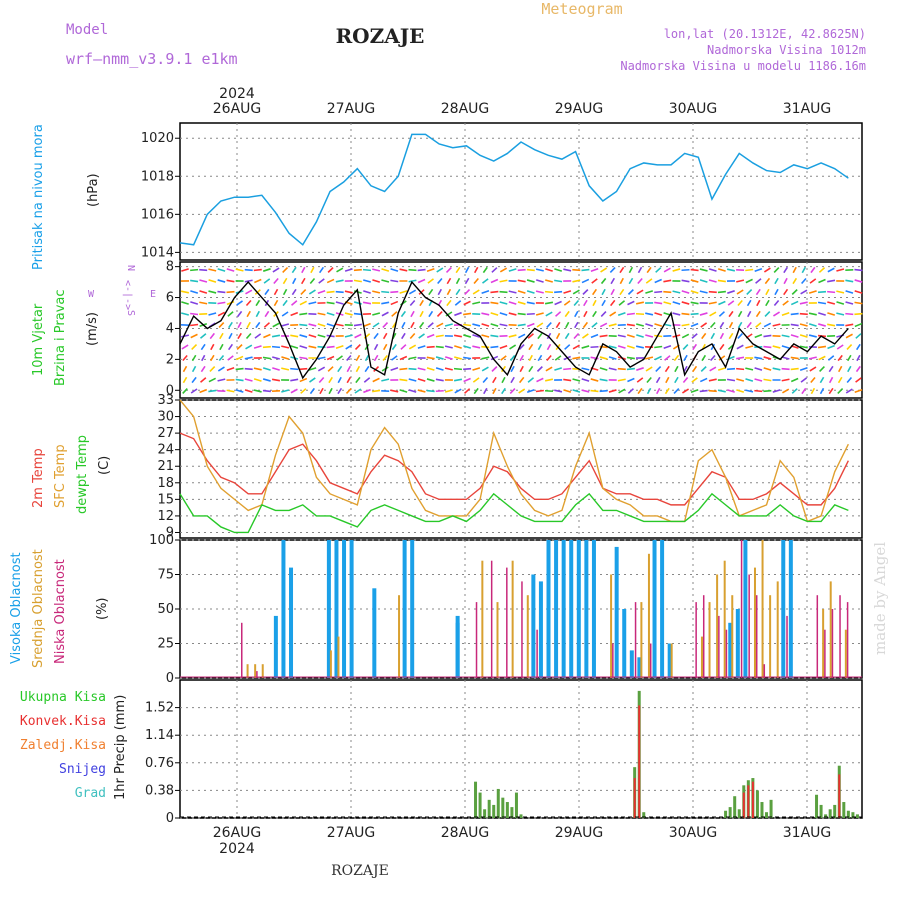 The height and width of the screenshot is (900, 900). What do you see at coordinates (360, 871) in the screenshot?
I see `footer-station: ROZAJE` at bounding box center [360, 871].